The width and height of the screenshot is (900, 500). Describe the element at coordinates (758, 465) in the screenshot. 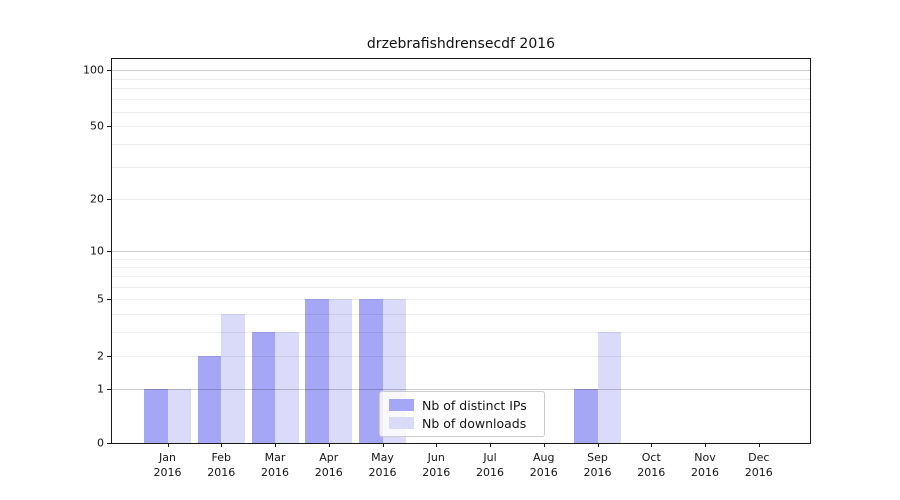

I see `x-tick-label: Dec 2016` at that location.